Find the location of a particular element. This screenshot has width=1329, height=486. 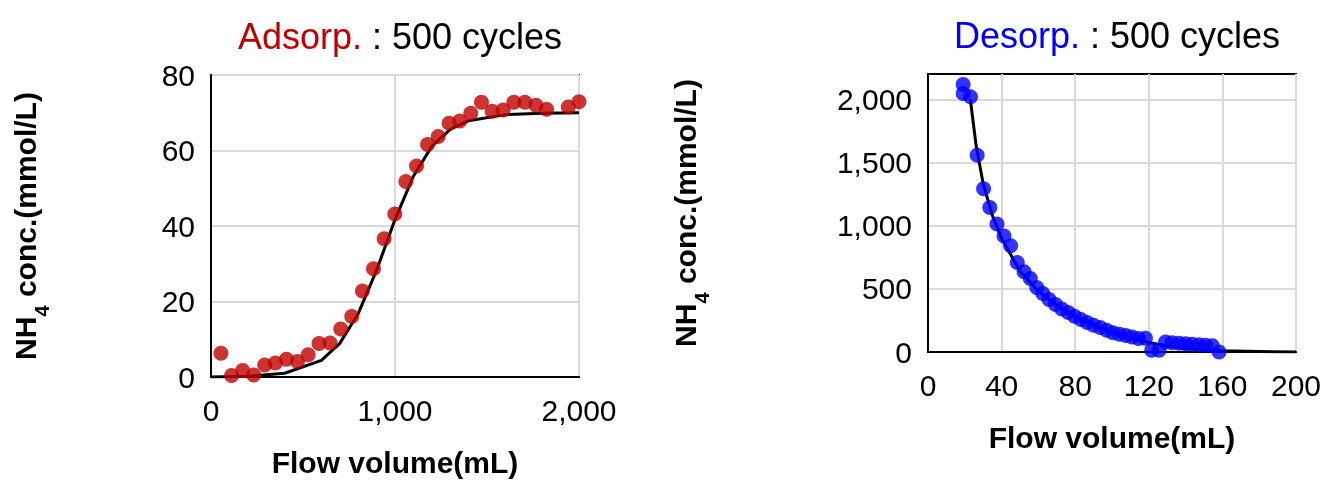

x-tick-label: 200 is located at coordinates (1296, 385).